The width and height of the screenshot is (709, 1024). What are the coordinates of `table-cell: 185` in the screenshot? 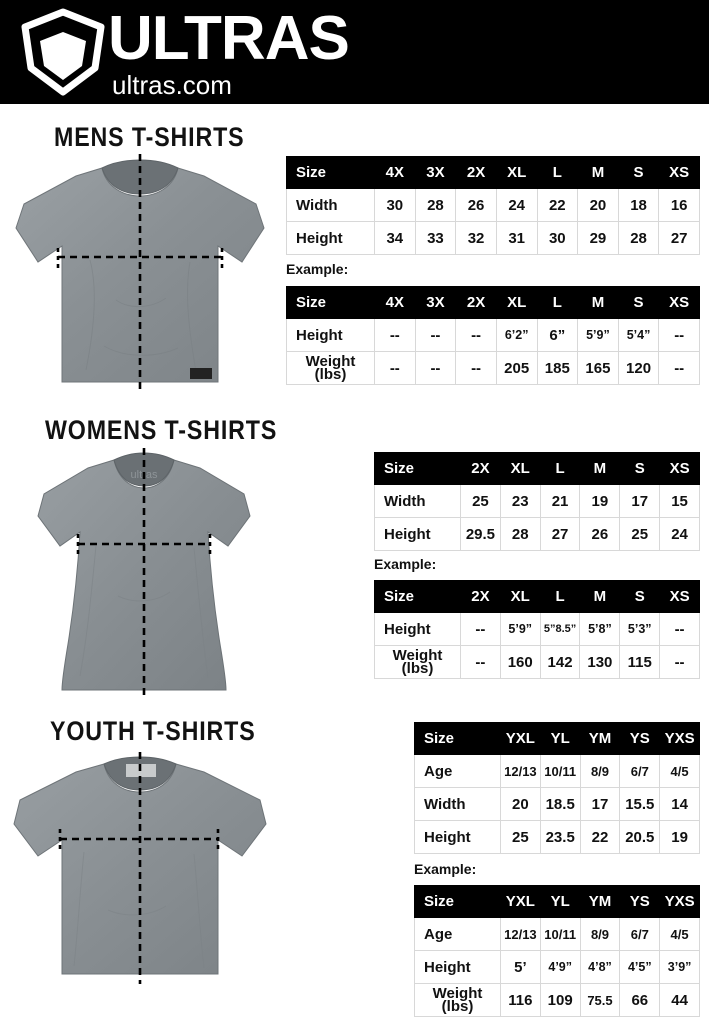 It's located at (557, 368).